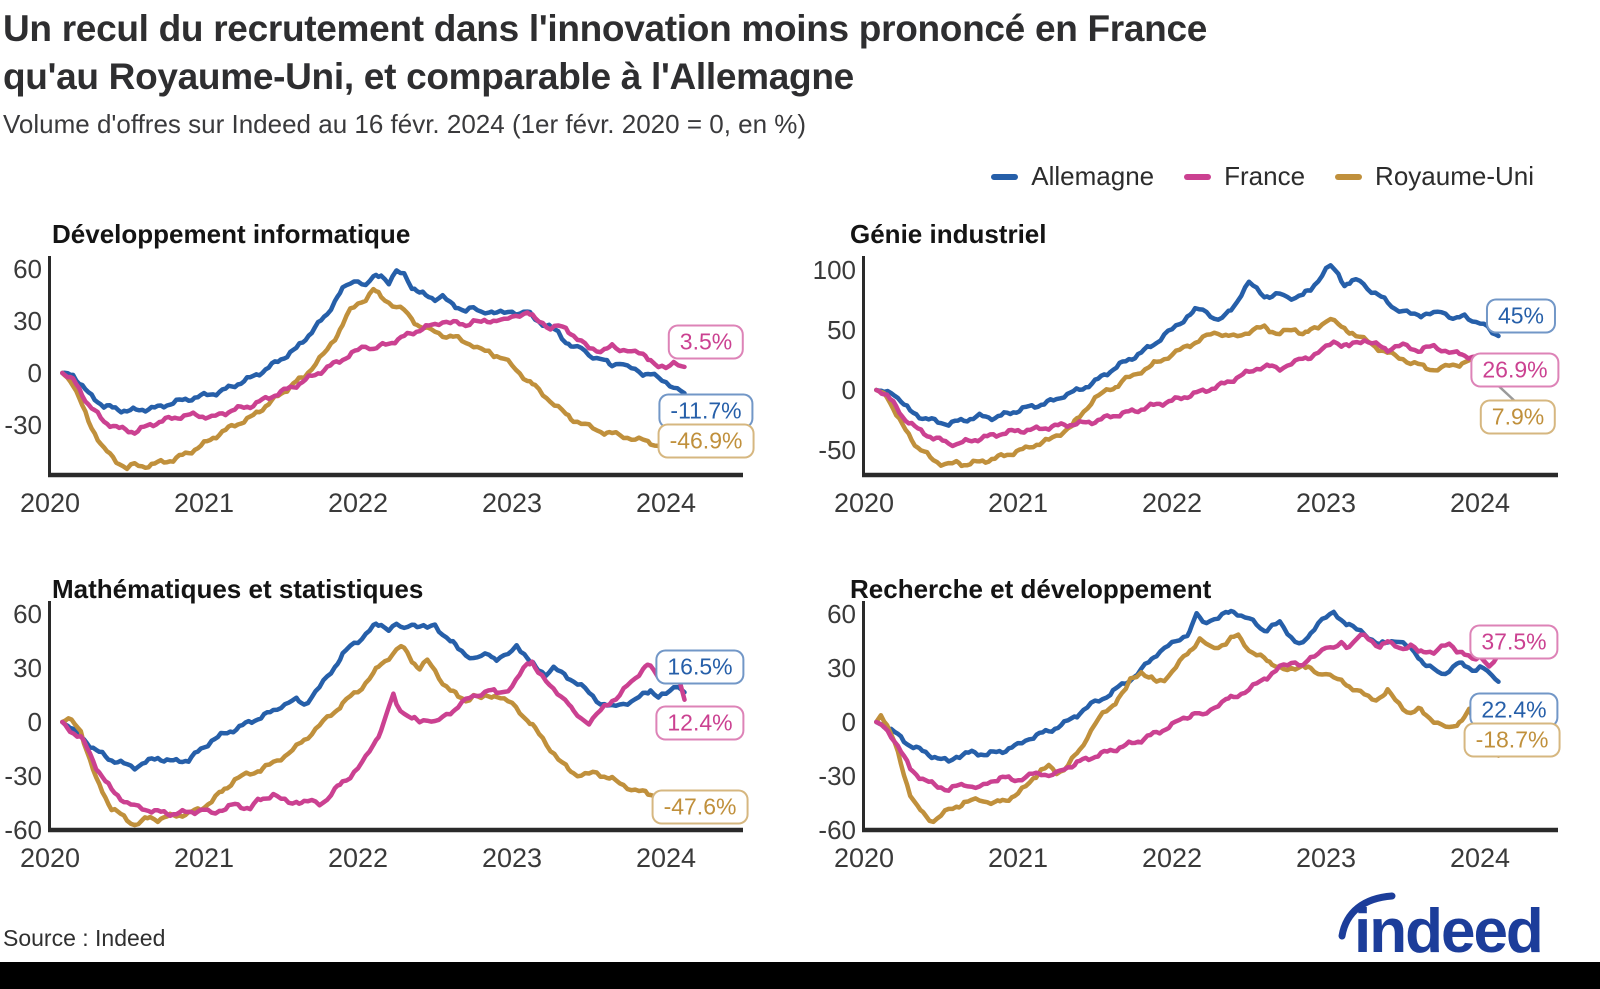 The height and width of the screenshot is (989, 1600). Describe the element at coordinates (1521, 316) in the screenshot. I see `end-label: 45%` at that location.